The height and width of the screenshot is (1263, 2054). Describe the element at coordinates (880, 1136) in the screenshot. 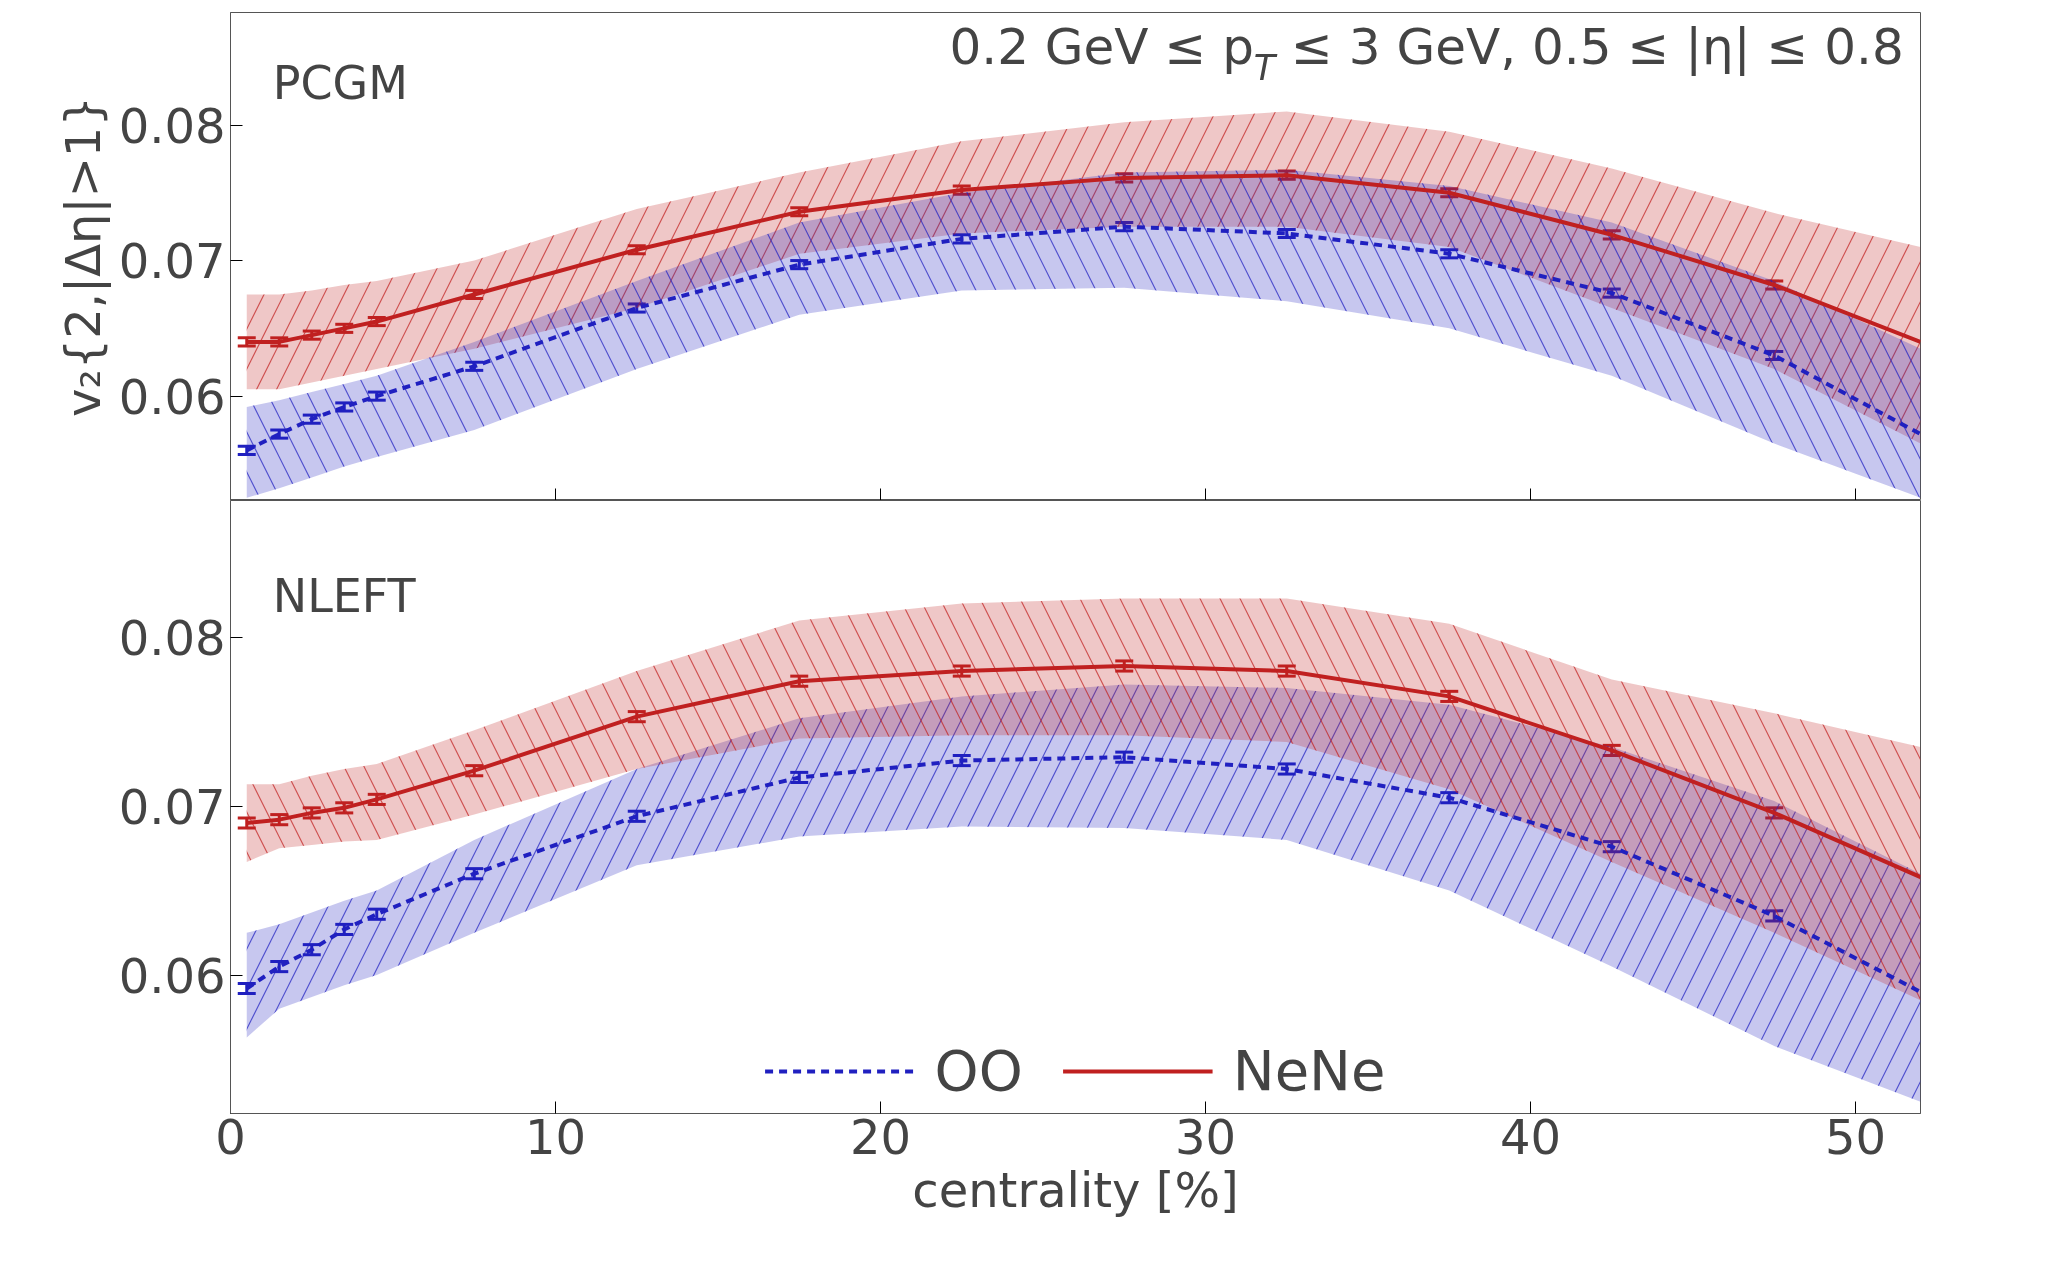

I see `x-tick-label: 20` at that location.